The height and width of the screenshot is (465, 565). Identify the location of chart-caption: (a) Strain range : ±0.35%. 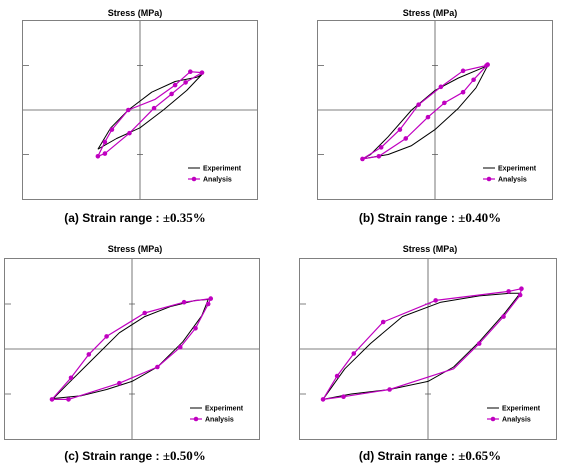
(135, 218).